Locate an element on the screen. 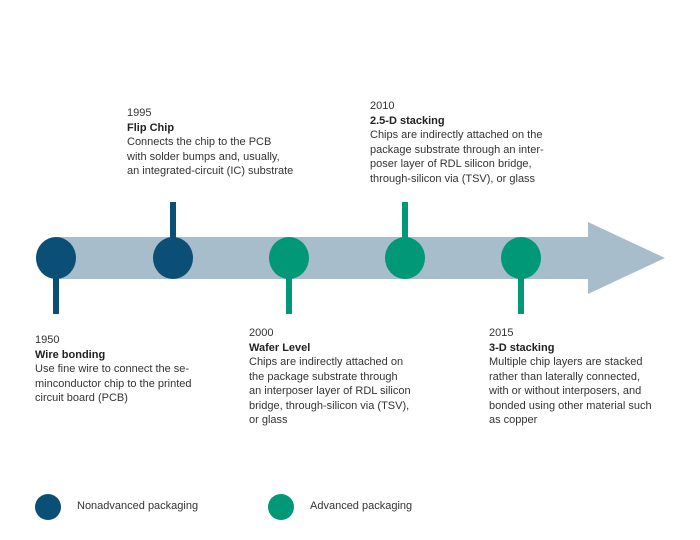  milestone-description-line: Use fine wire to connect the se- is located at coordinates (112, 369).